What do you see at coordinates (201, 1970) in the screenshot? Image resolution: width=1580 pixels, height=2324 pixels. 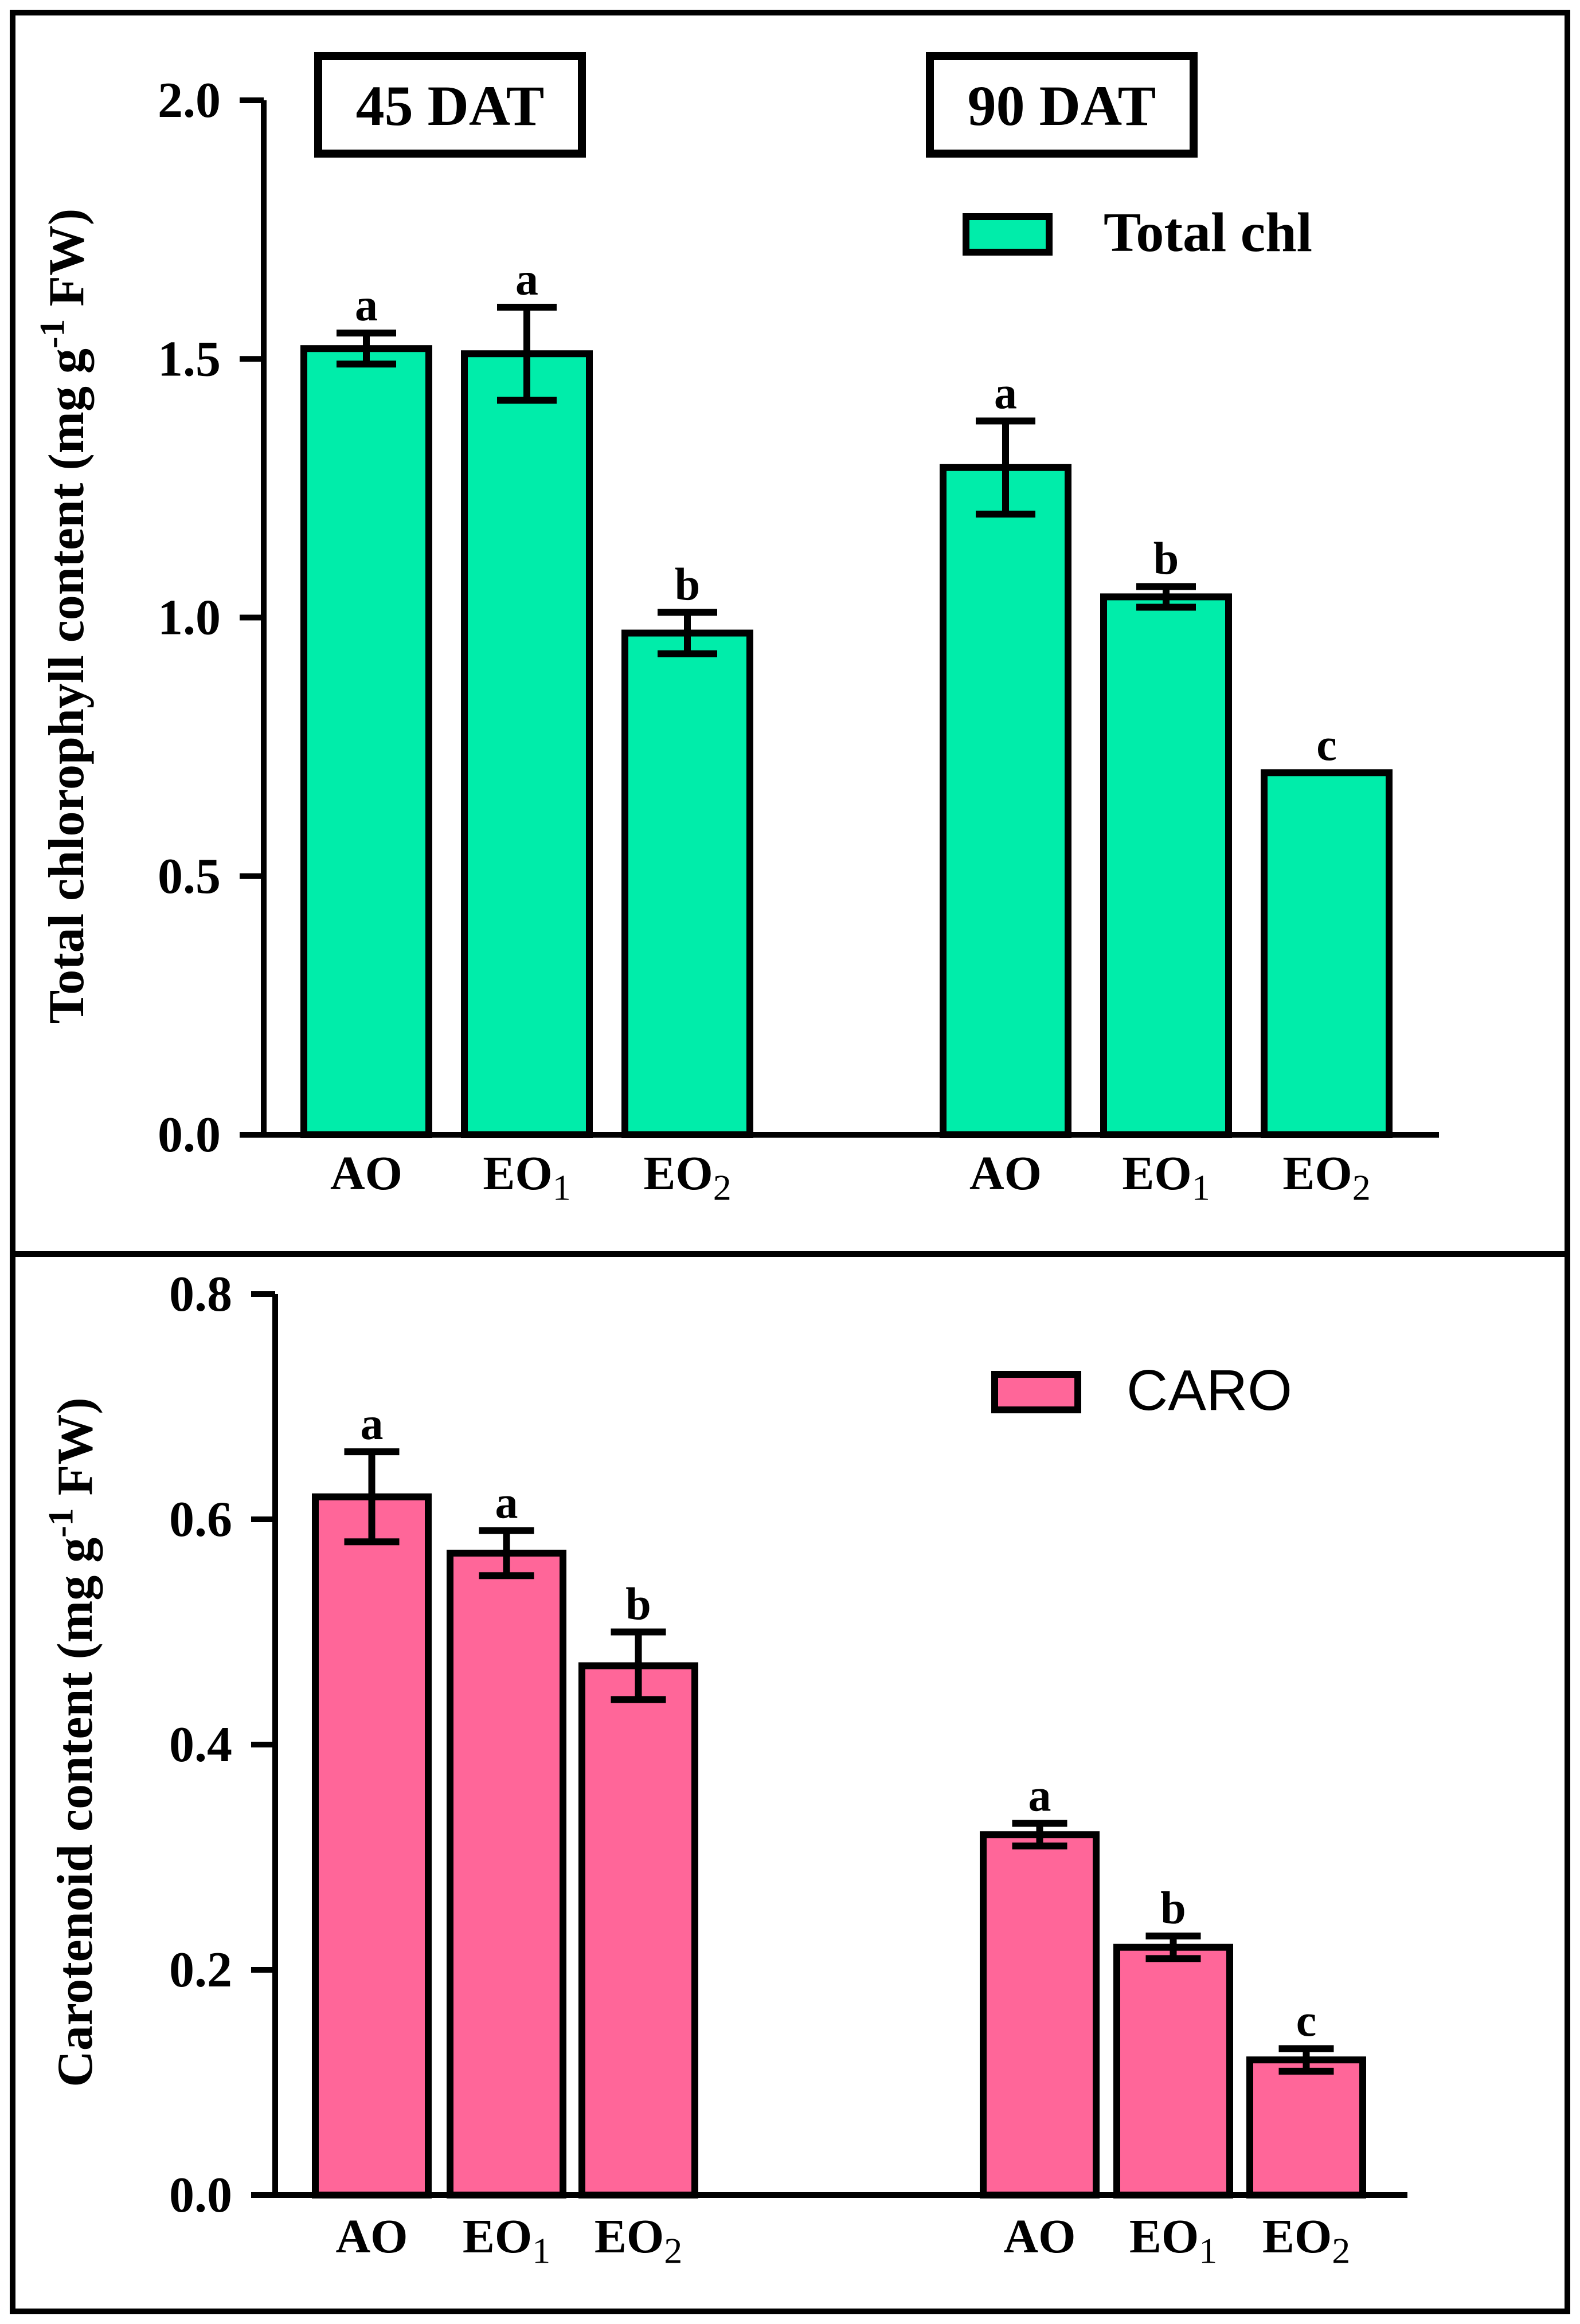 I see `y-tick-label: 0.2` at bounding box center [201, 1970].